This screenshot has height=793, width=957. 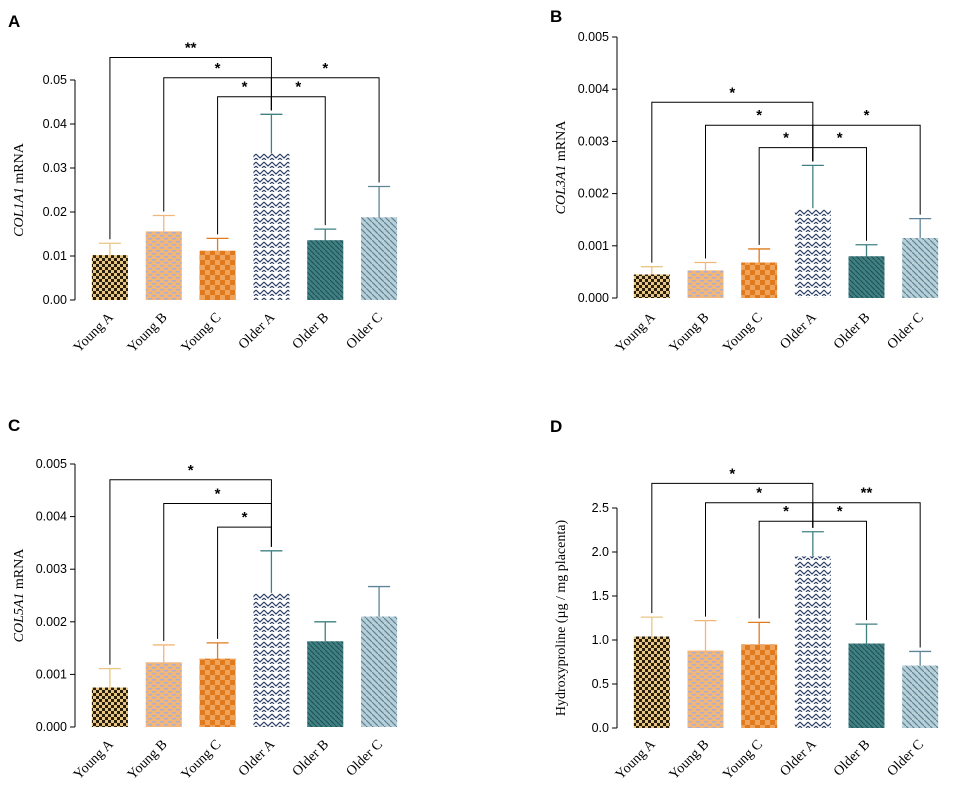 What do you see at coordinates (55, 124) in the screenshot?
I see `y-tick-label: 0.04` at bounding box center [55, 124].